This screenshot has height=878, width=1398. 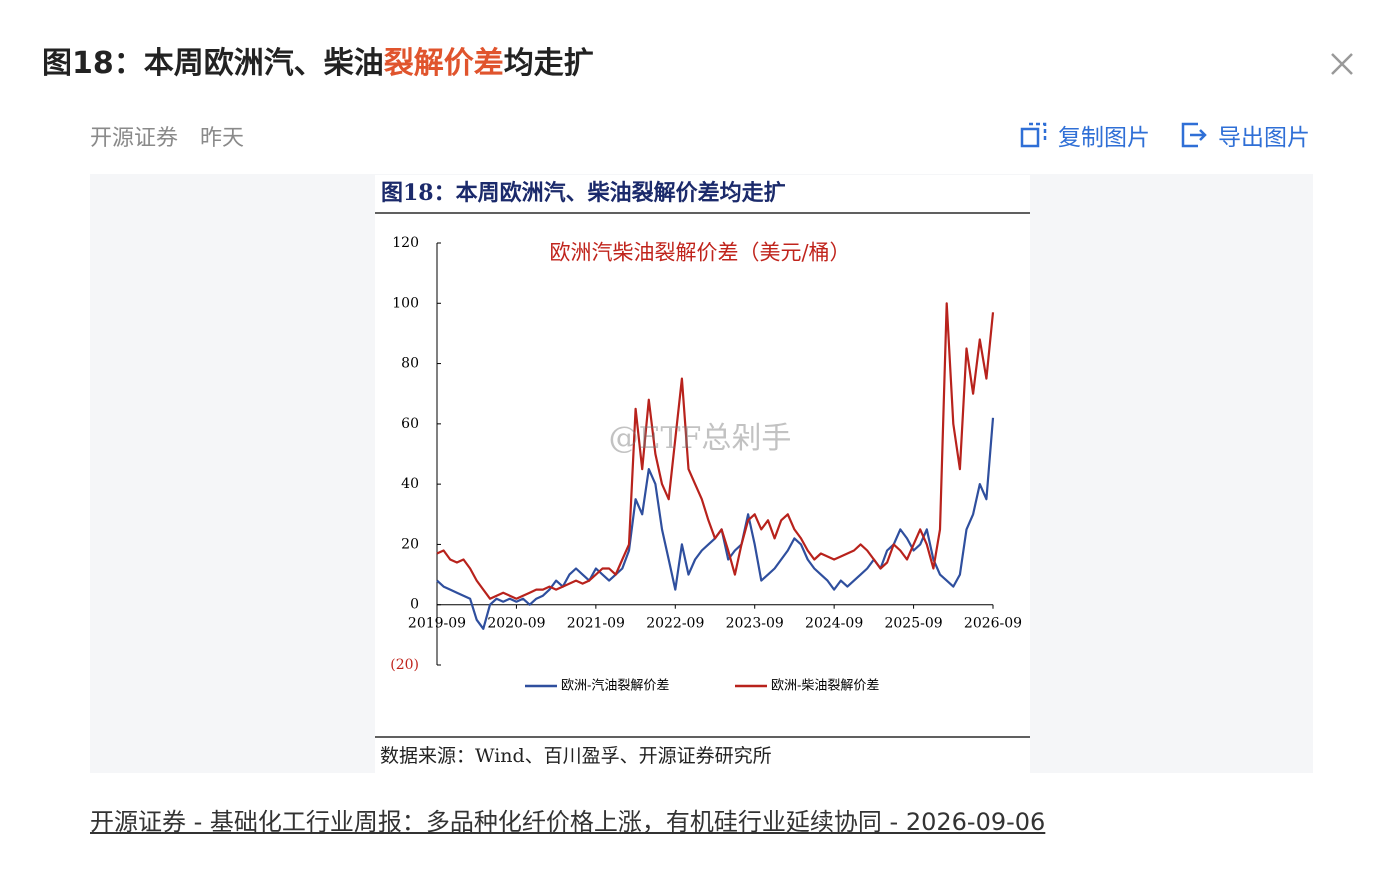 What do you see at coordinates (675, 624) in the screenshot?
I see `x-tick-label: 2022-09` at bounding box center [675, 624].